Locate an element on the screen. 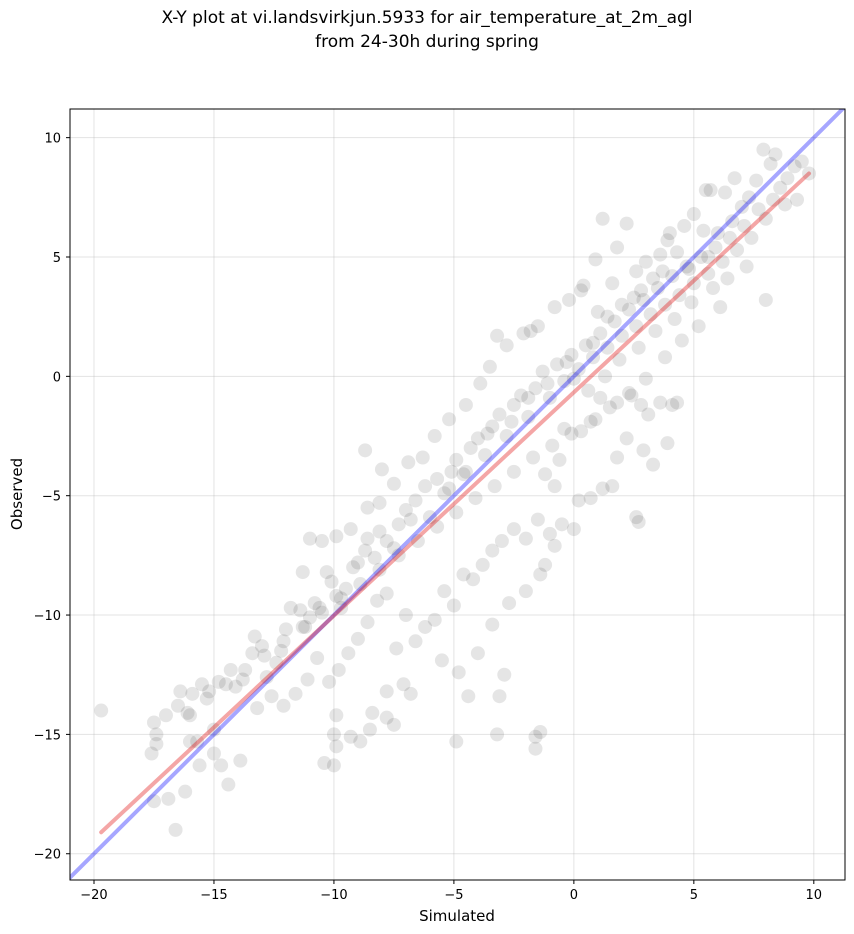 This screenshot has width=854, height=934. y-tick-label: 10 is located at coordinates (52, 139).